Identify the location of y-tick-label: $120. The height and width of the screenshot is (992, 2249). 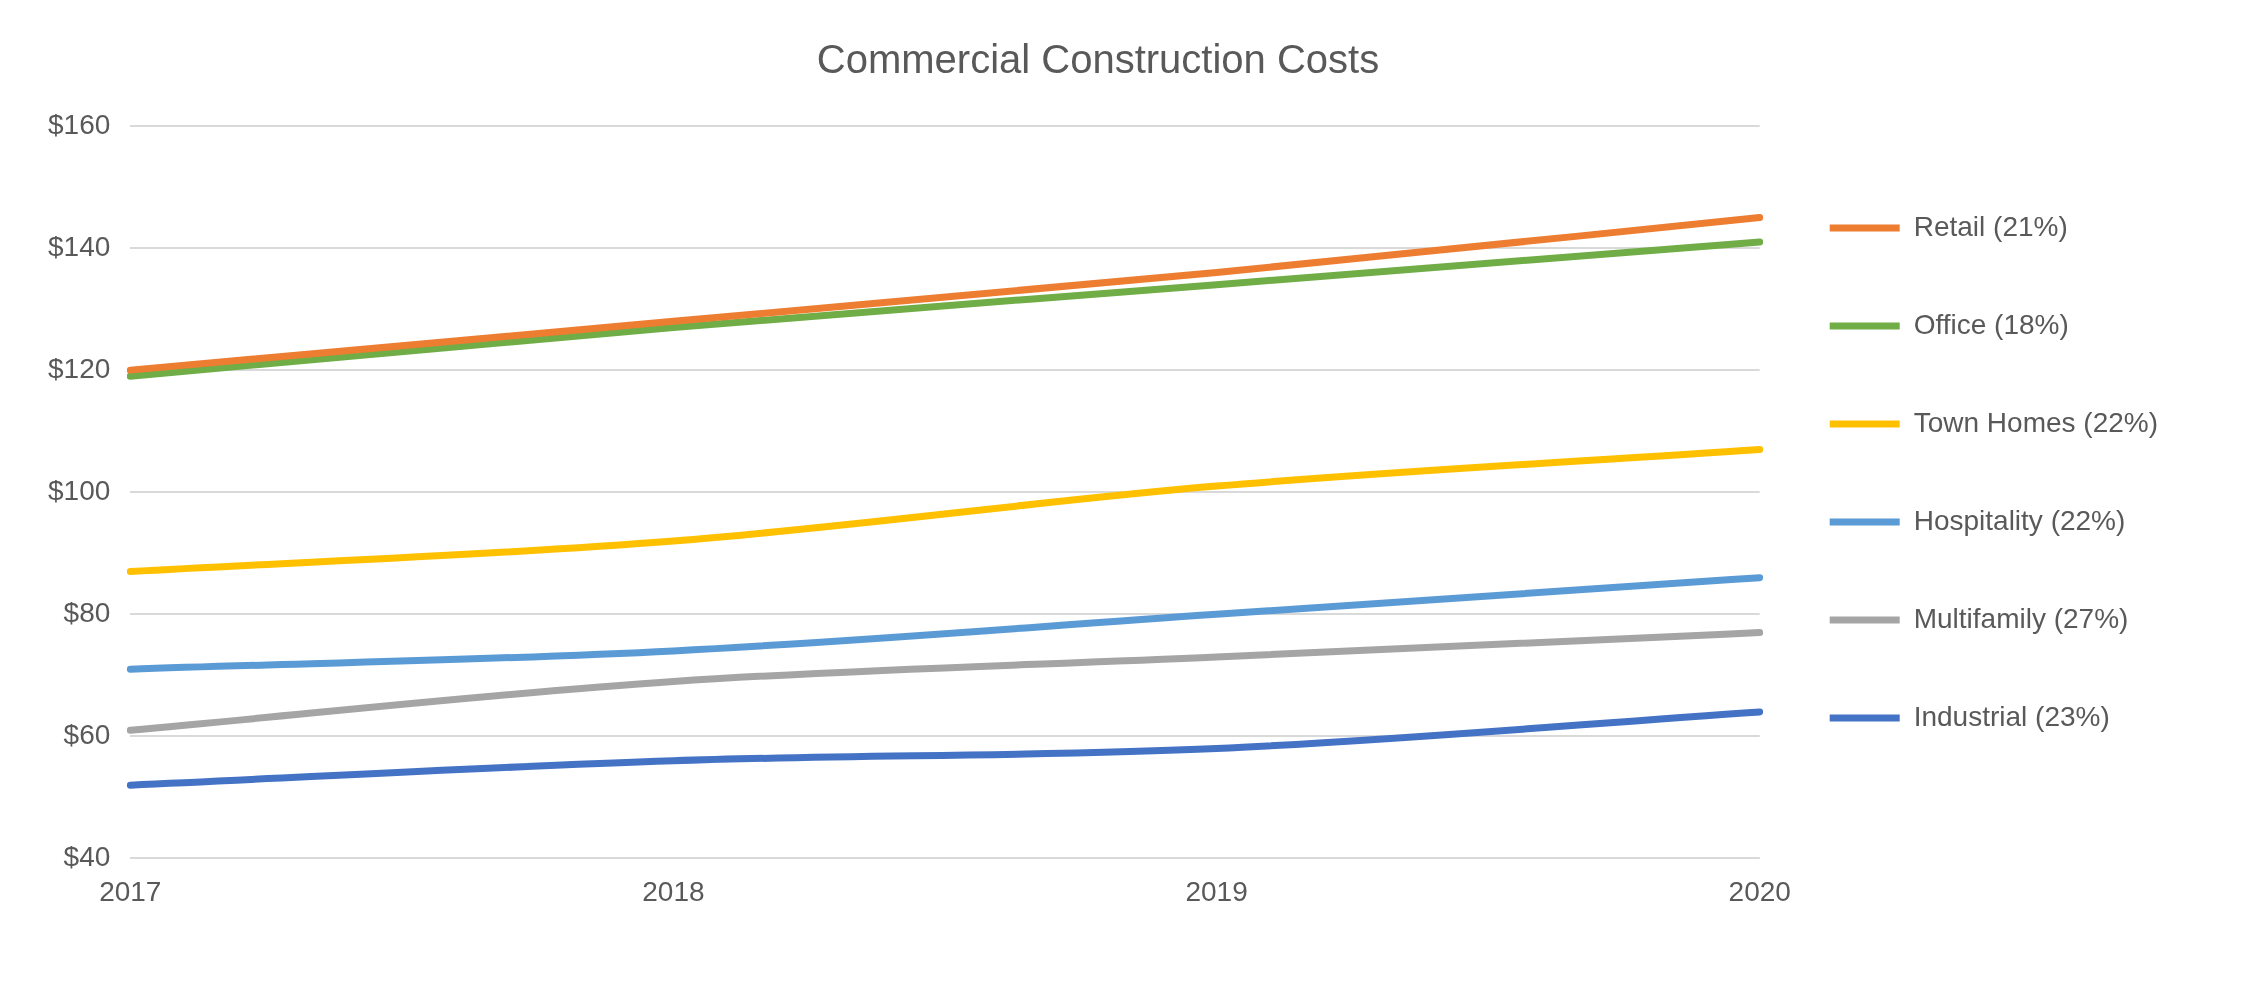
(79, 368).